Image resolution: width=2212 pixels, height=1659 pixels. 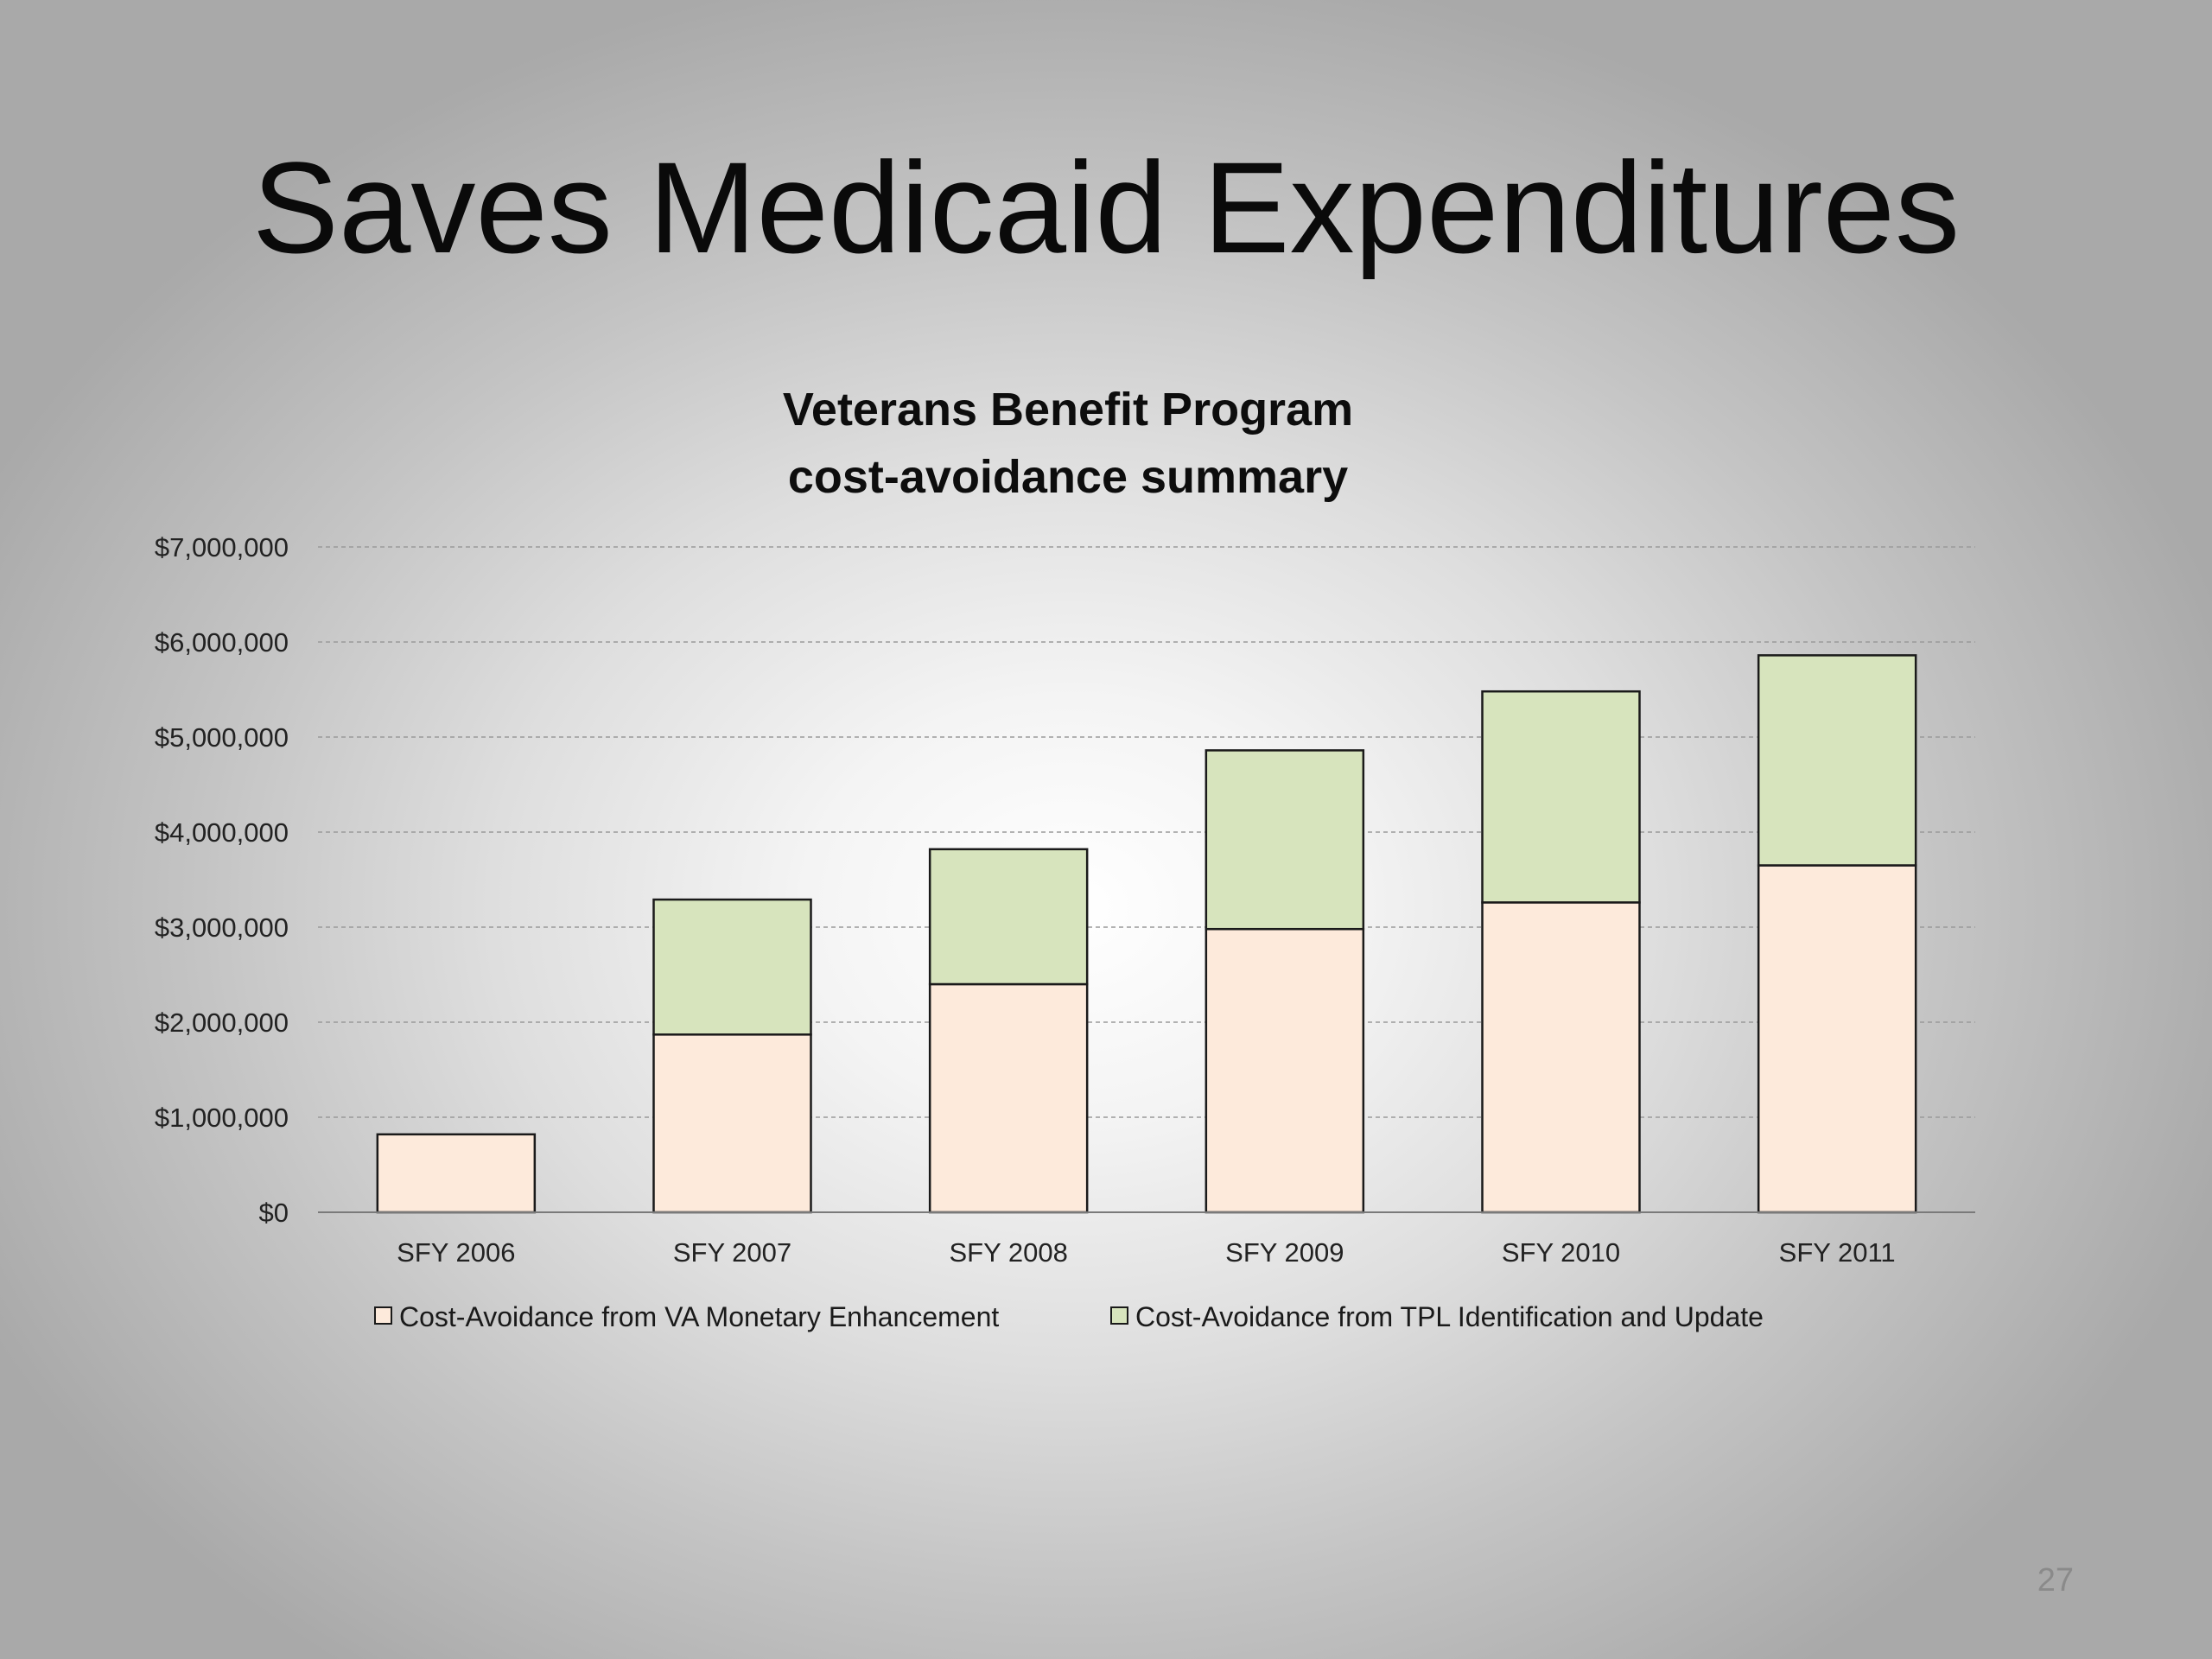 I want to click on x-tick-label: SFY 2010, so click(x=1561, y=1252).